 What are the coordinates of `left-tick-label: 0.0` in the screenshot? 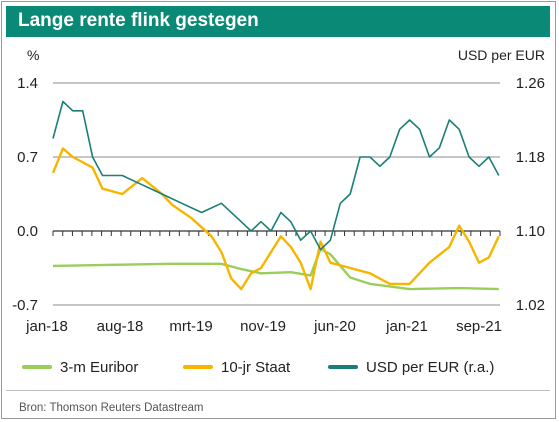 It's located at (27, 231).